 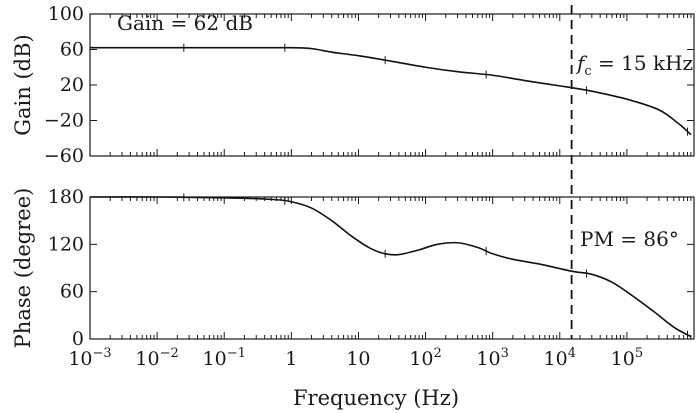 What do you see at coordinates (505, 353) in the screenshot?
I see `x-tick-label-exponent: 3` at bounding box center [505, 353].